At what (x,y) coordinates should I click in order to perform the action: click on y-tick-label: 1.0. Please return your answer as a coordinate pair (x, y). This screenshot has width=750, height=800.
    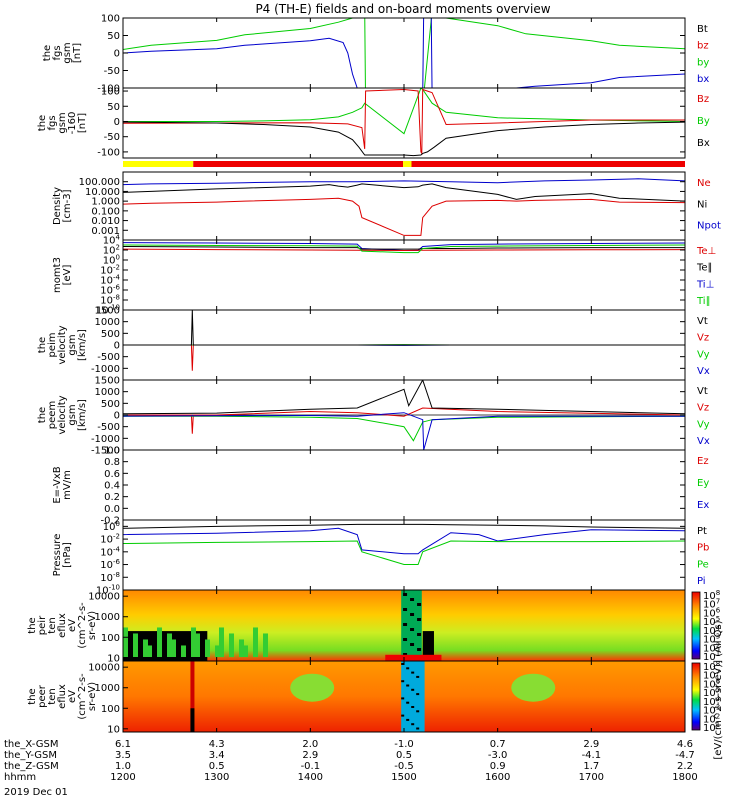
    Looking at the image, I should click on (112, 451).